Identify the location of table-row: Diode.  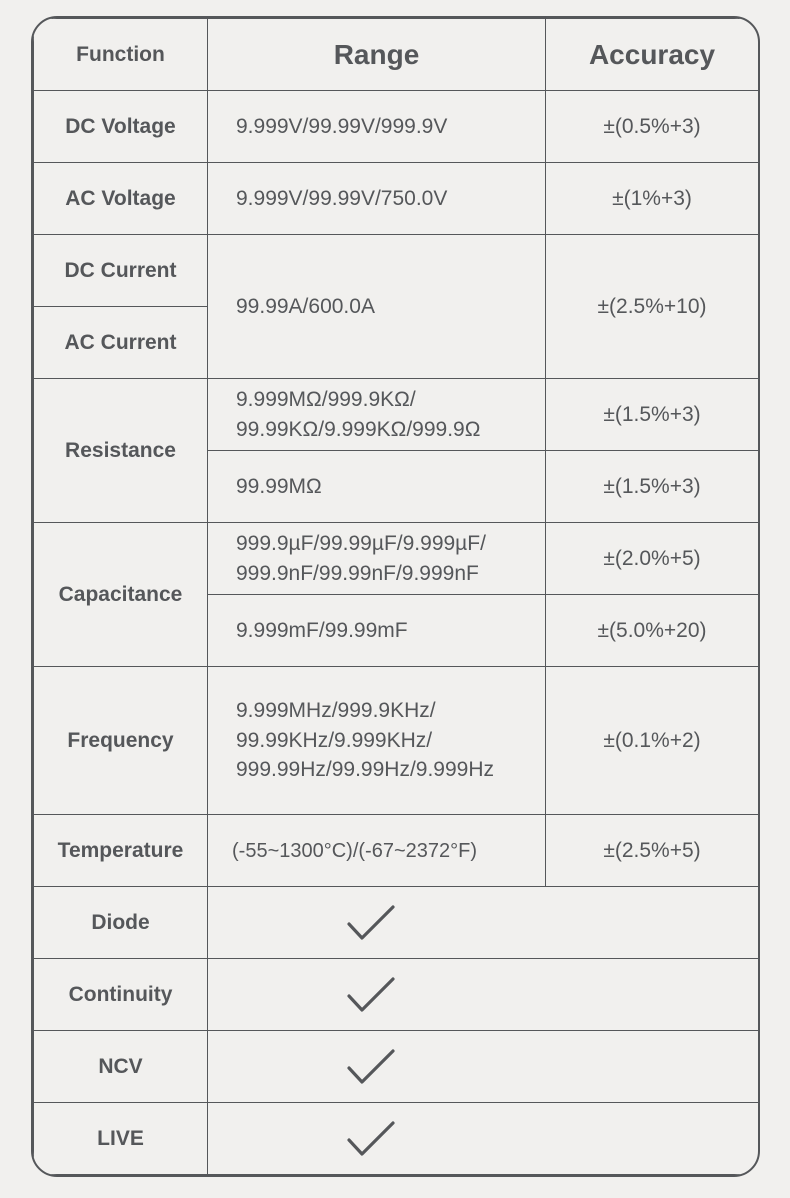
(395, 922).